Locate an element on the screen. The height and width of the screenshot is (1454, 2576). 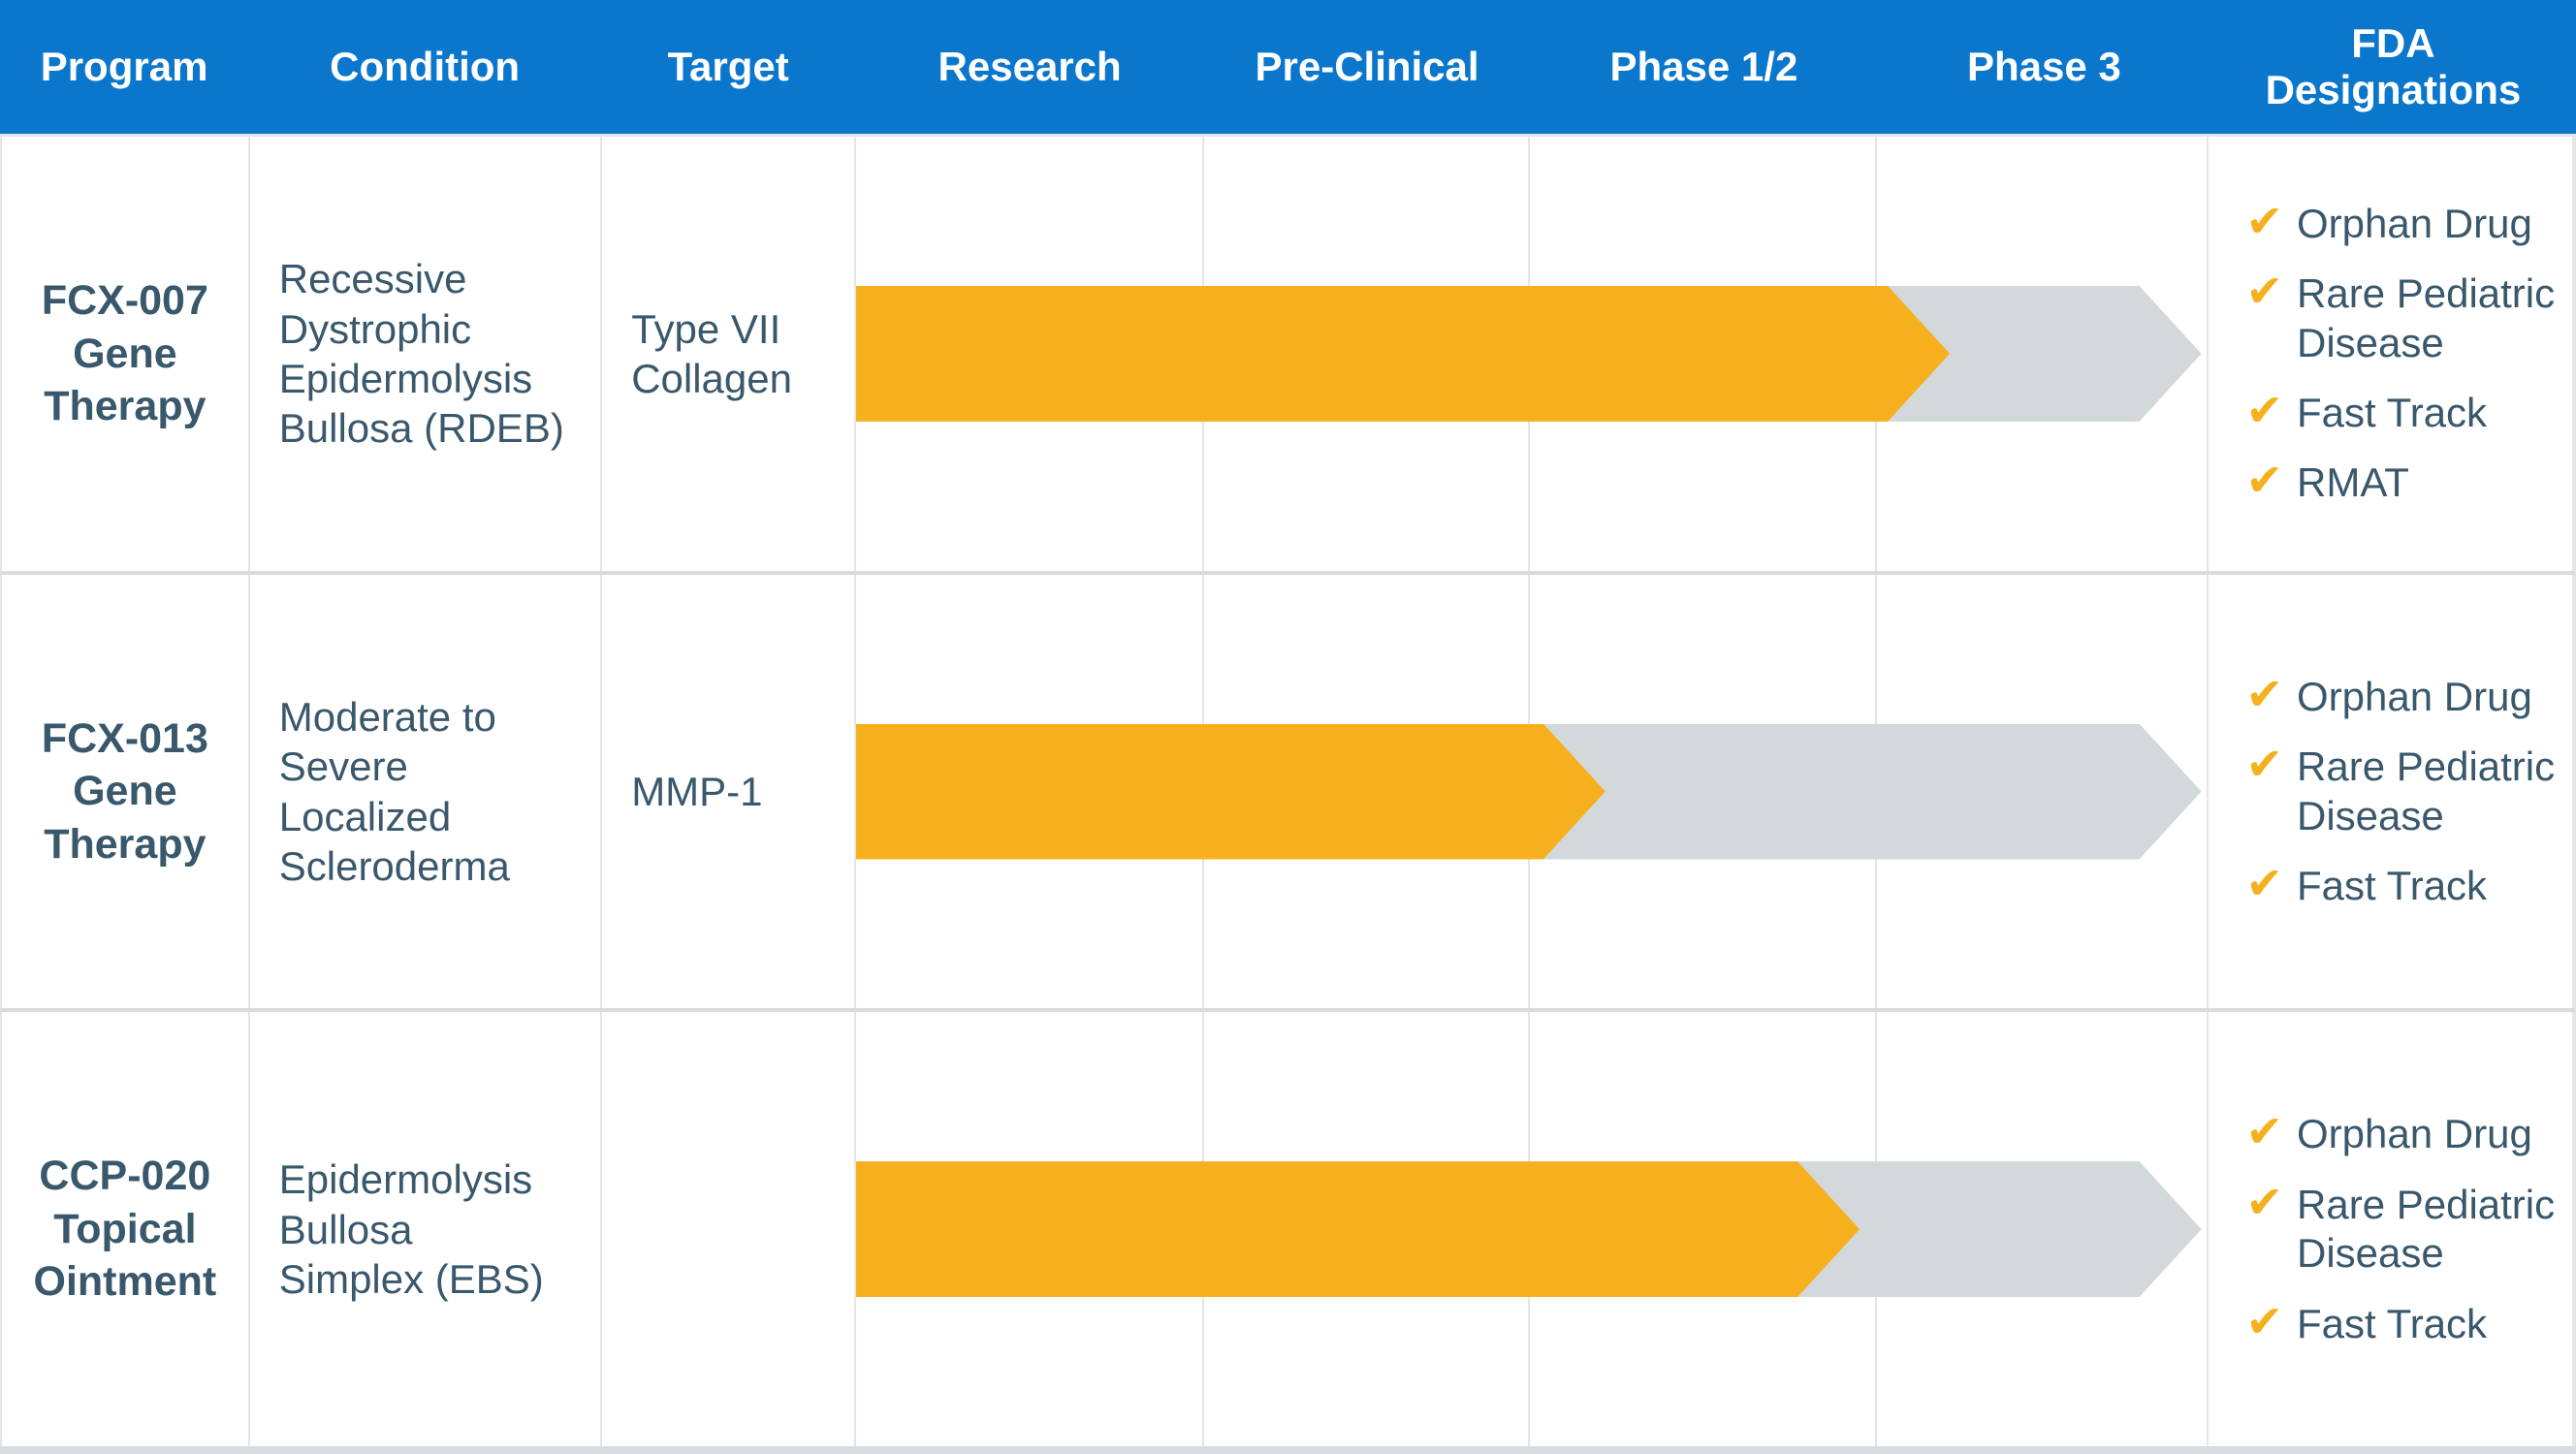
condition-cell: Epidermolysis Bullosa Simplex (EBS) is located at coordinates (426, 1229).